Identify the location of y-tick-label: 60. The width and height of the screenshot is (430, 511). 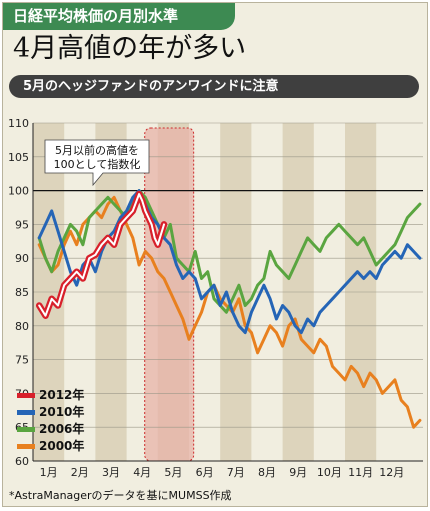
(22, 461).